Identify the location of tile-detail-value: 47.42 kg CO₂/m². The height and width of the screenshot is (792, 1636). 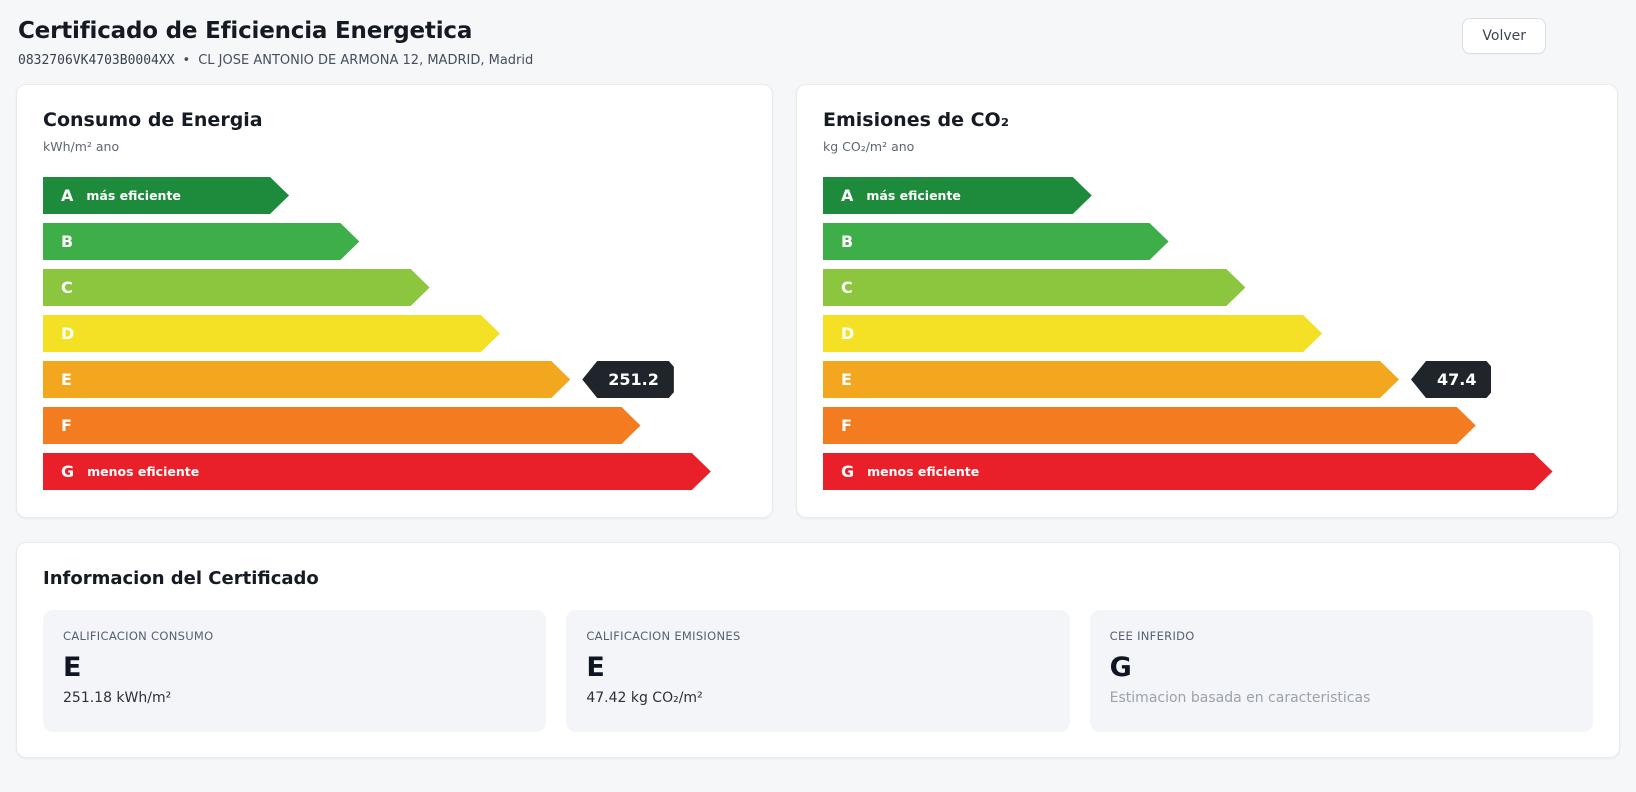
(644, 698).